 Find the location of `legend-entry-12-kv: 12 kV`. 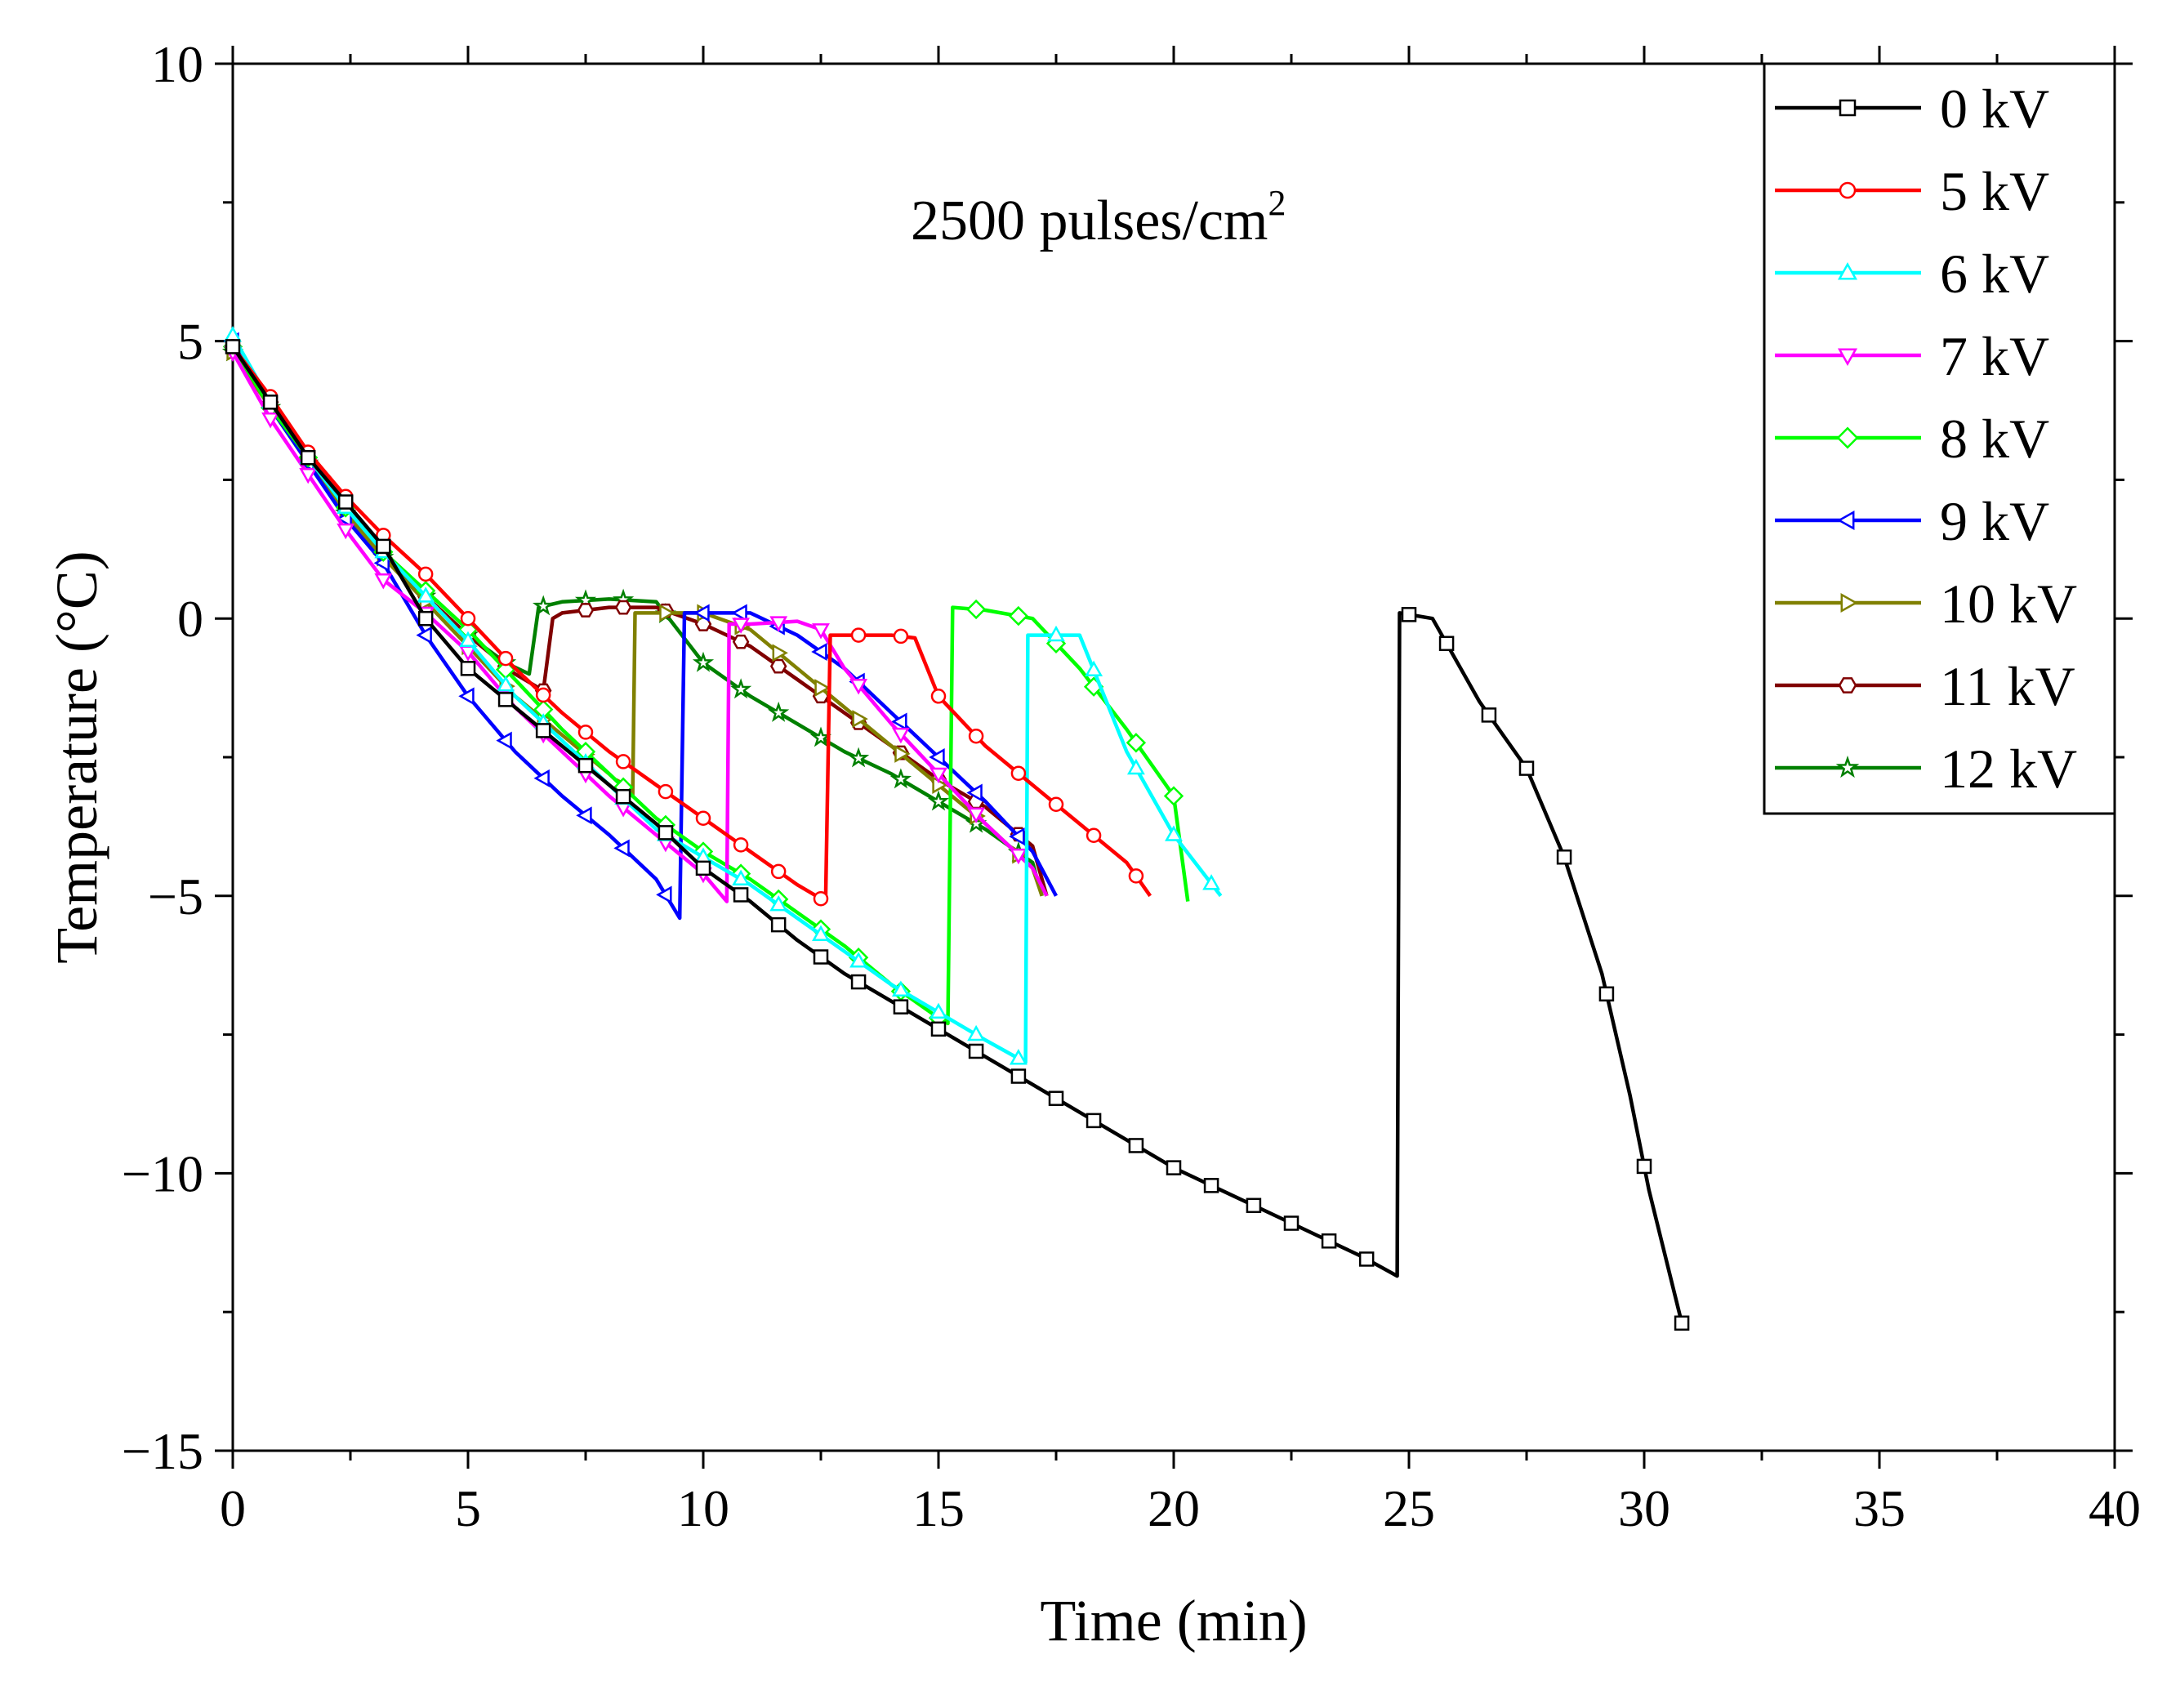

legend-entry-12-kv: 12 kV is located at coordinates (1926, 769).